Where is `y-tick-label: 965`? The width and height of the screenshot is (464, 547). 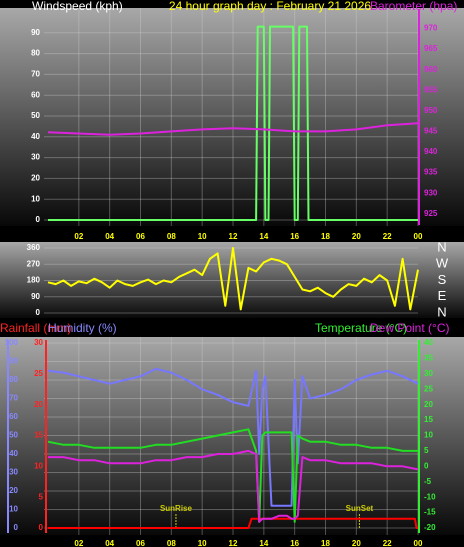 y-tick-label: 965 is located at coordinates (431, 48).